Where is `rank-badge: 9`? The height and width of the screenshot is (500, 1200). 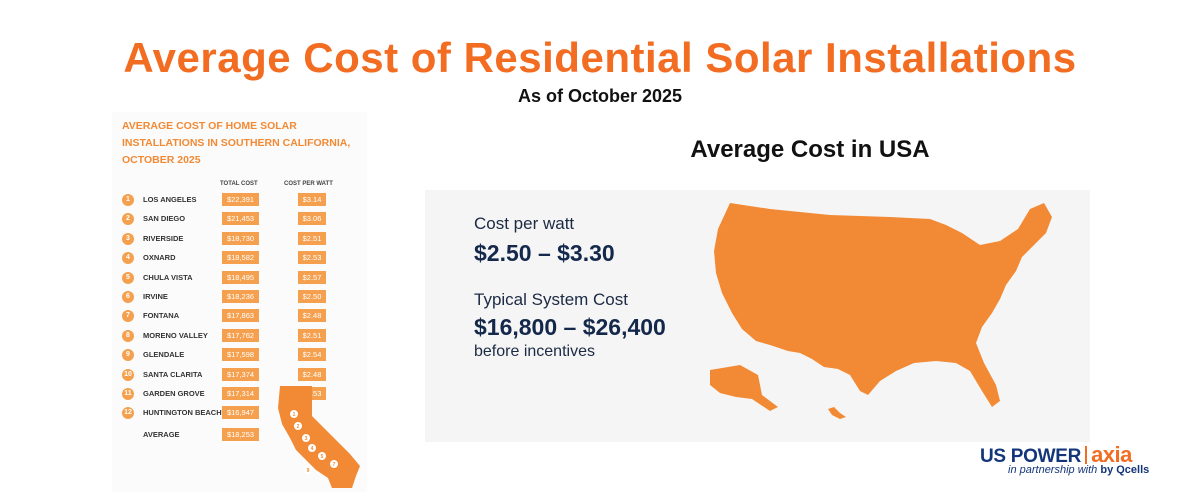
rank-badge: 9 is located at coordinates (128, 355).